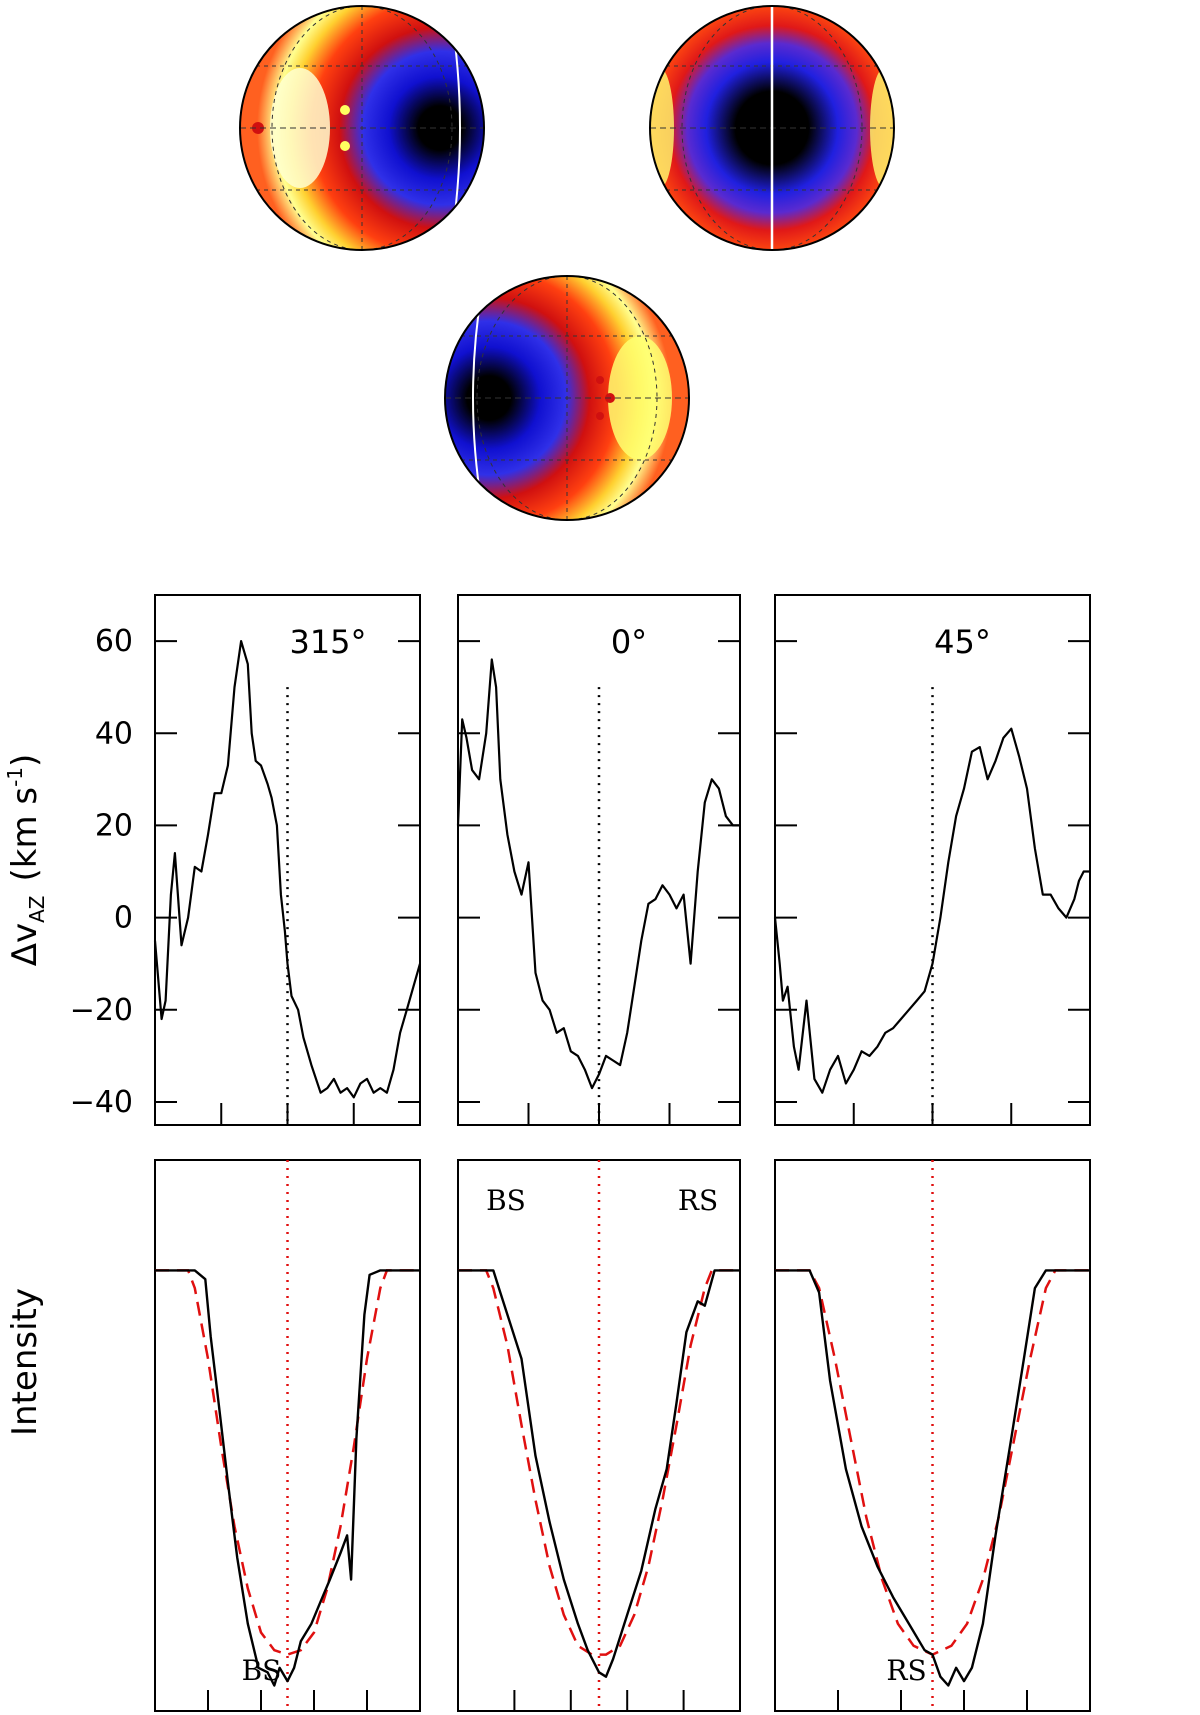 The height and width of the screenshot is (1715, 1200). I want to click on intensity-panel-0: BS, so click(287, 1435).